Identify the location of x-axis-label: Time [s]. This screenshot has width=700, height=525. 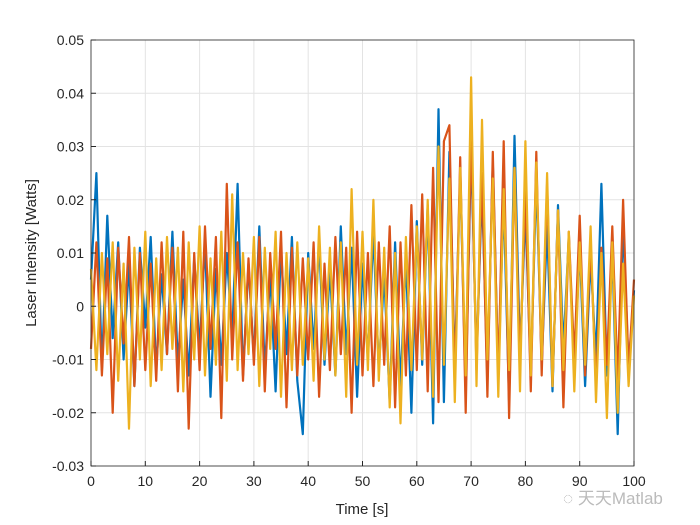
(362, 509).